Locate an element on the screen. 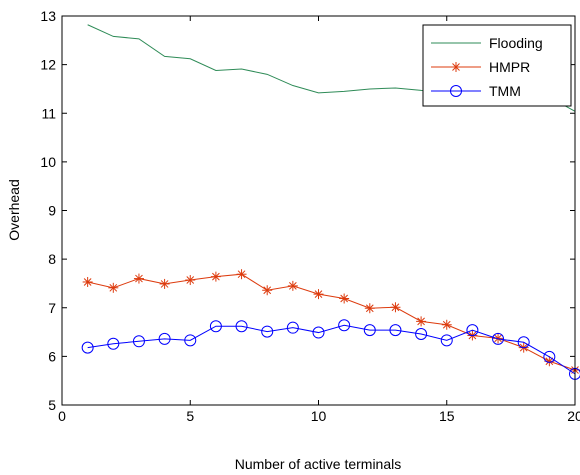  series-line-tmm is located at coordinates (331, 349).